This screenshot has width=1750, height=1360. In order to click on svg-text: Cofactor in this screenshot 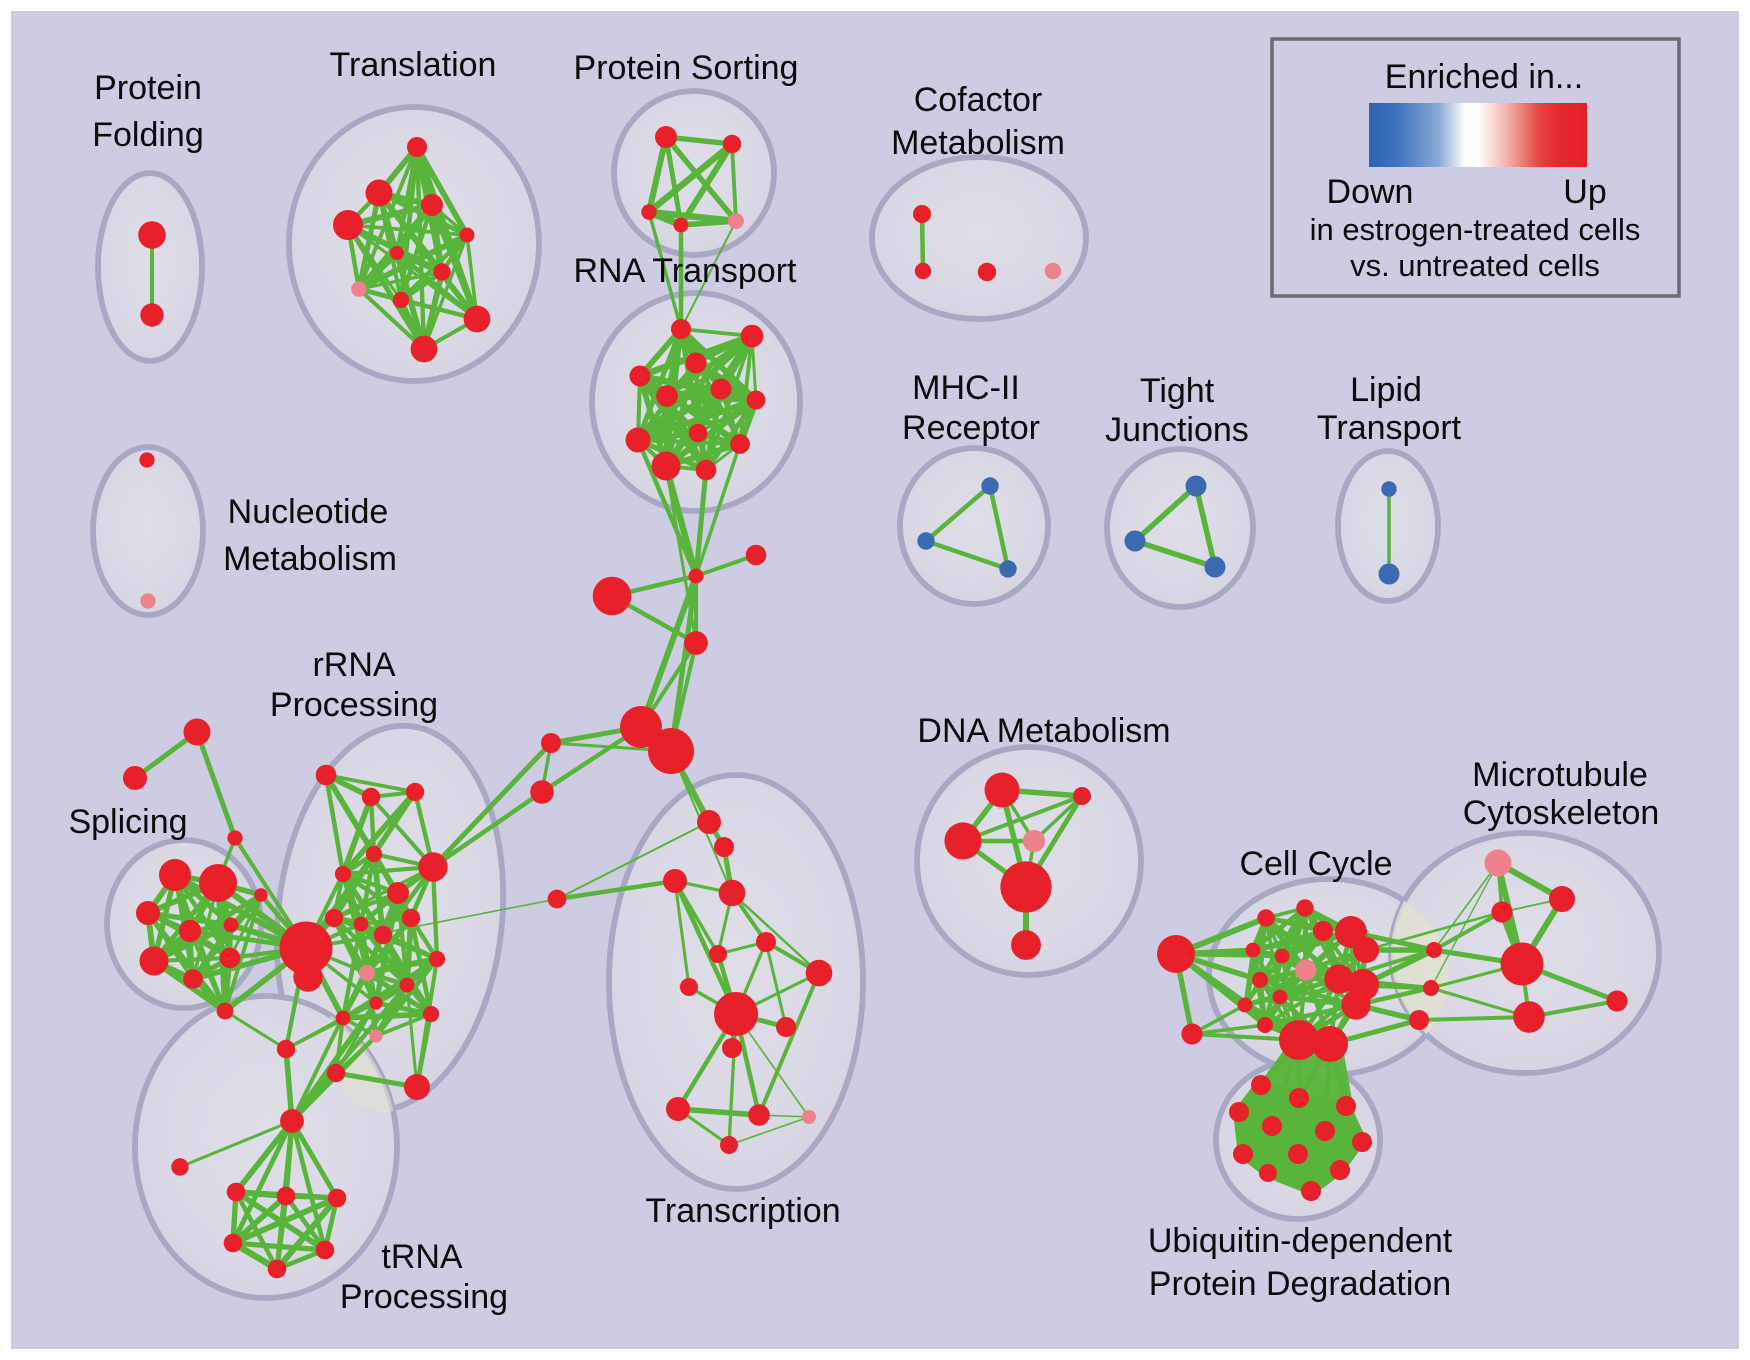, I will do `click(978, 100)`.